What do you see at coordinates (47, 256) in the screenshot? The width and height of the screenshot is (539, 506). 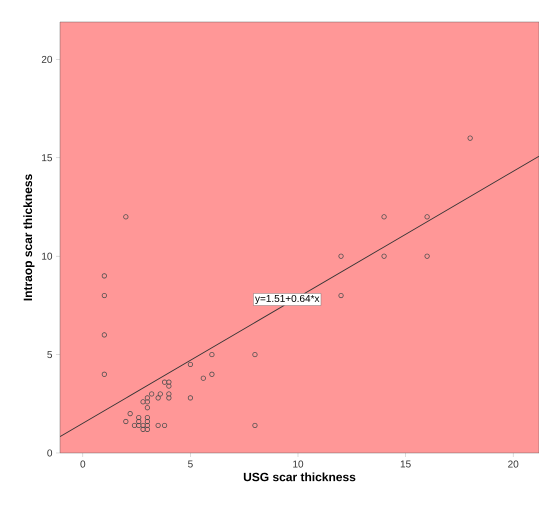 I see `y-tick-label: 10` at bounding box center [47, 256].